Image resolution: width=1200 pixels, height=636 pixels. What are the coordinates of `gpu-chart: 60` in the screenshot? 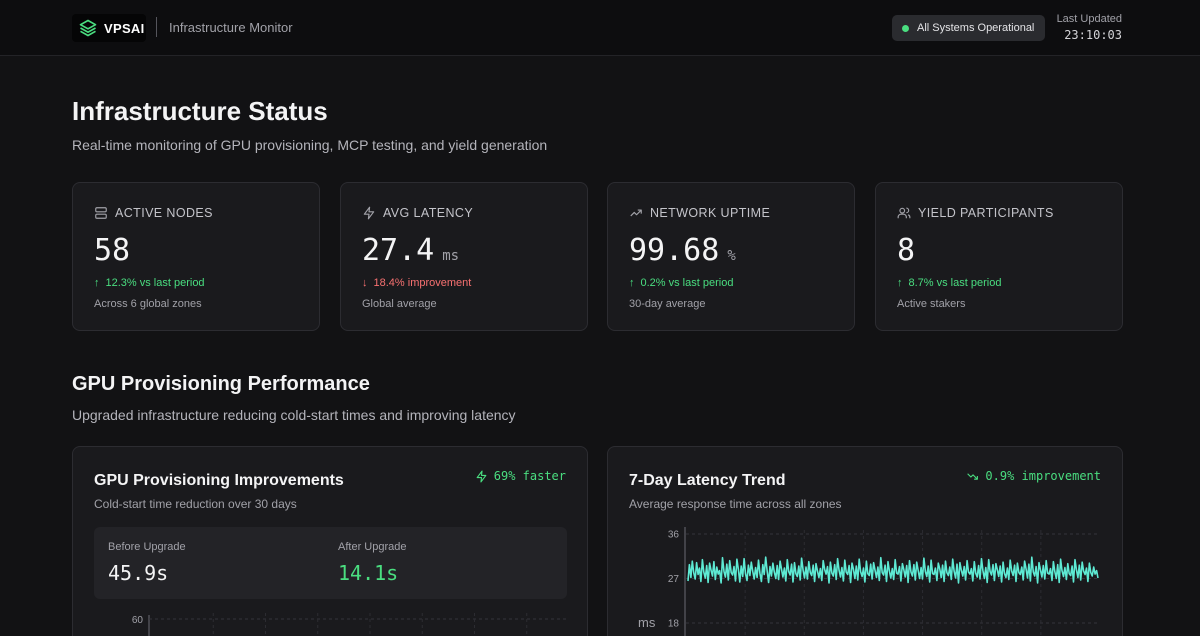 It's located at (349, 624).